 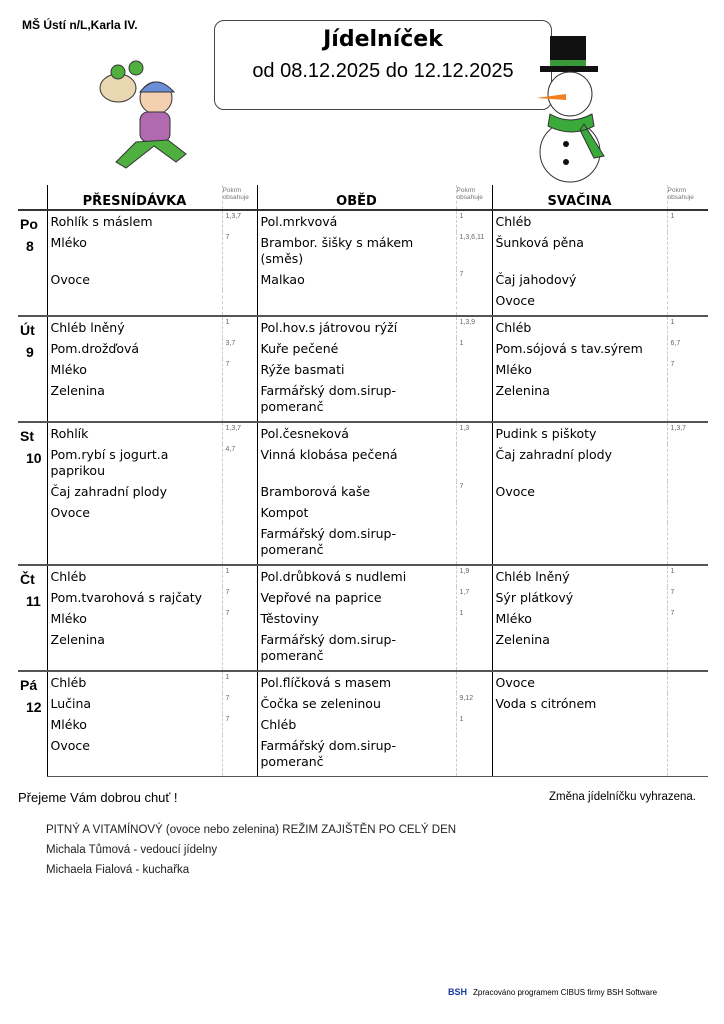 What do you see at coordinates (32, 262) in the screenshot?
I see `day-label: Po 8` at bounding box center [32, 262].